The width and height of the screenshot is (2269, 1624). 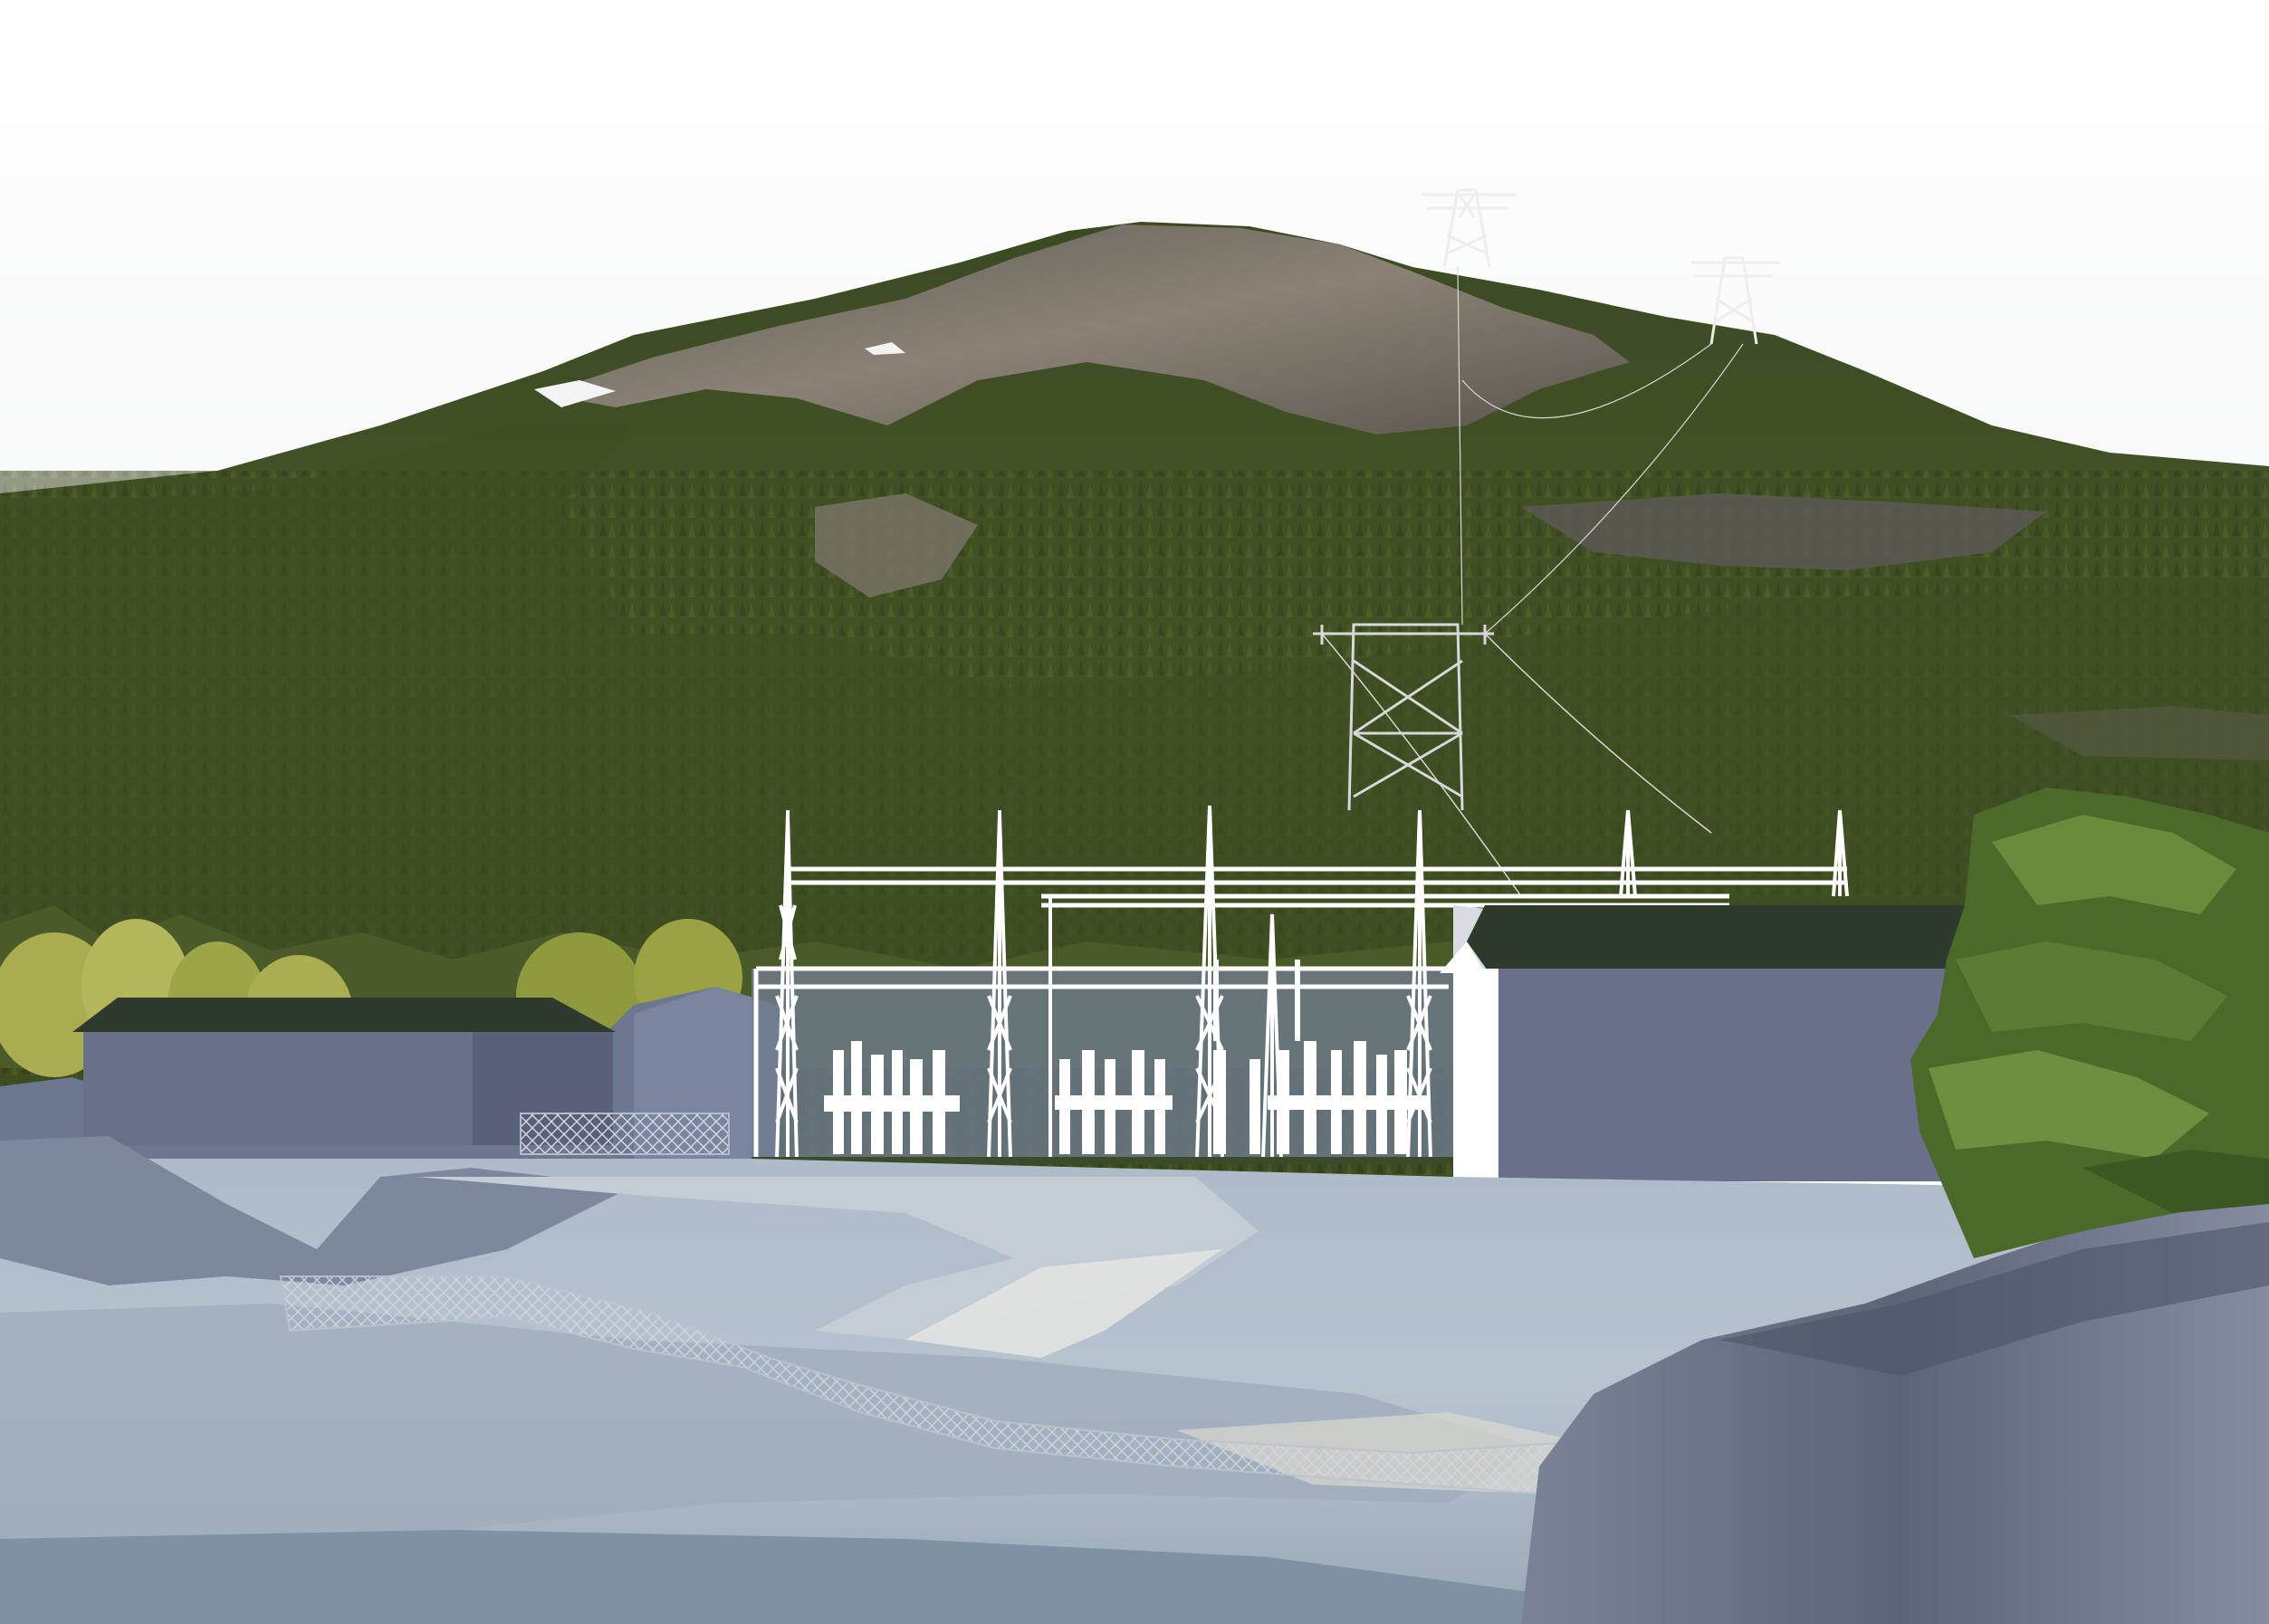 I want to click on right-building, so click(x=1728, y=1048).